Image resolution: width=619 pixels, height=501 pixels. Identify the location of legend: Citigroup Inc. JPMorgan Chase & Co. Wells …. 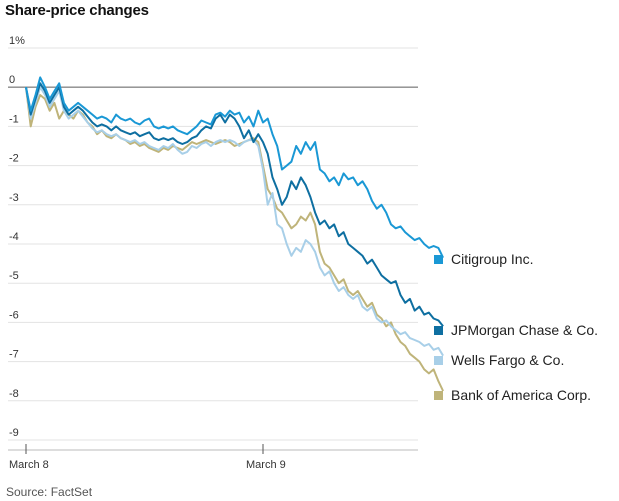
(516, 327).